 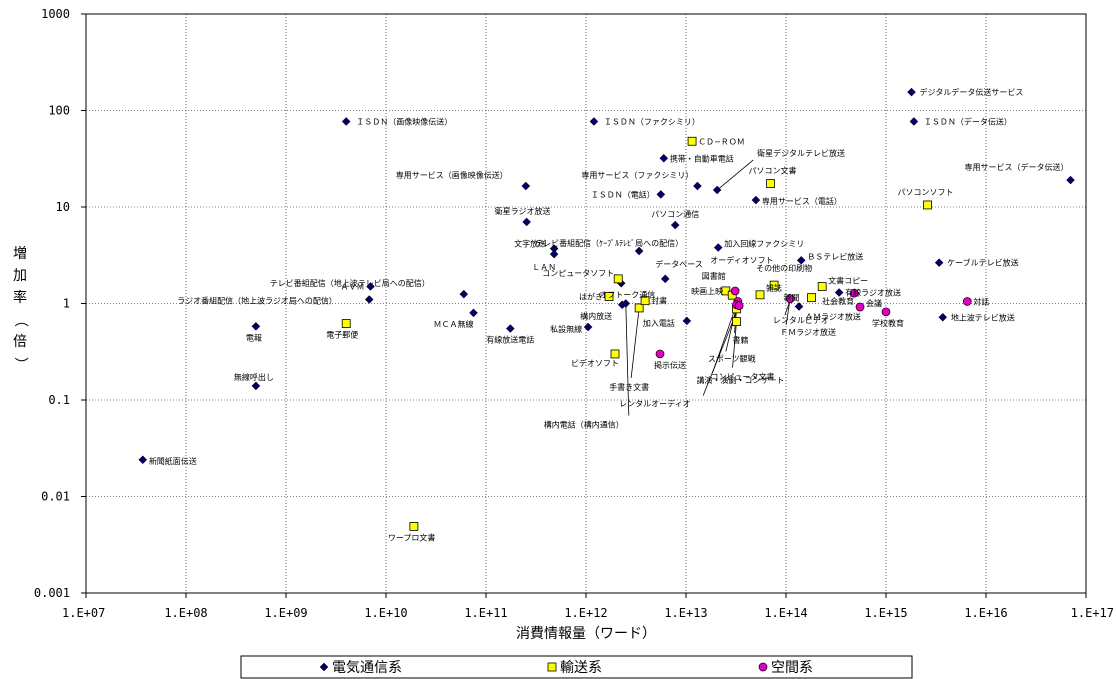 What do you see at coordinates (544, 267) in the screenshot?
I see `point-label: ＬＡＮ` at bounding box center [544, 267].